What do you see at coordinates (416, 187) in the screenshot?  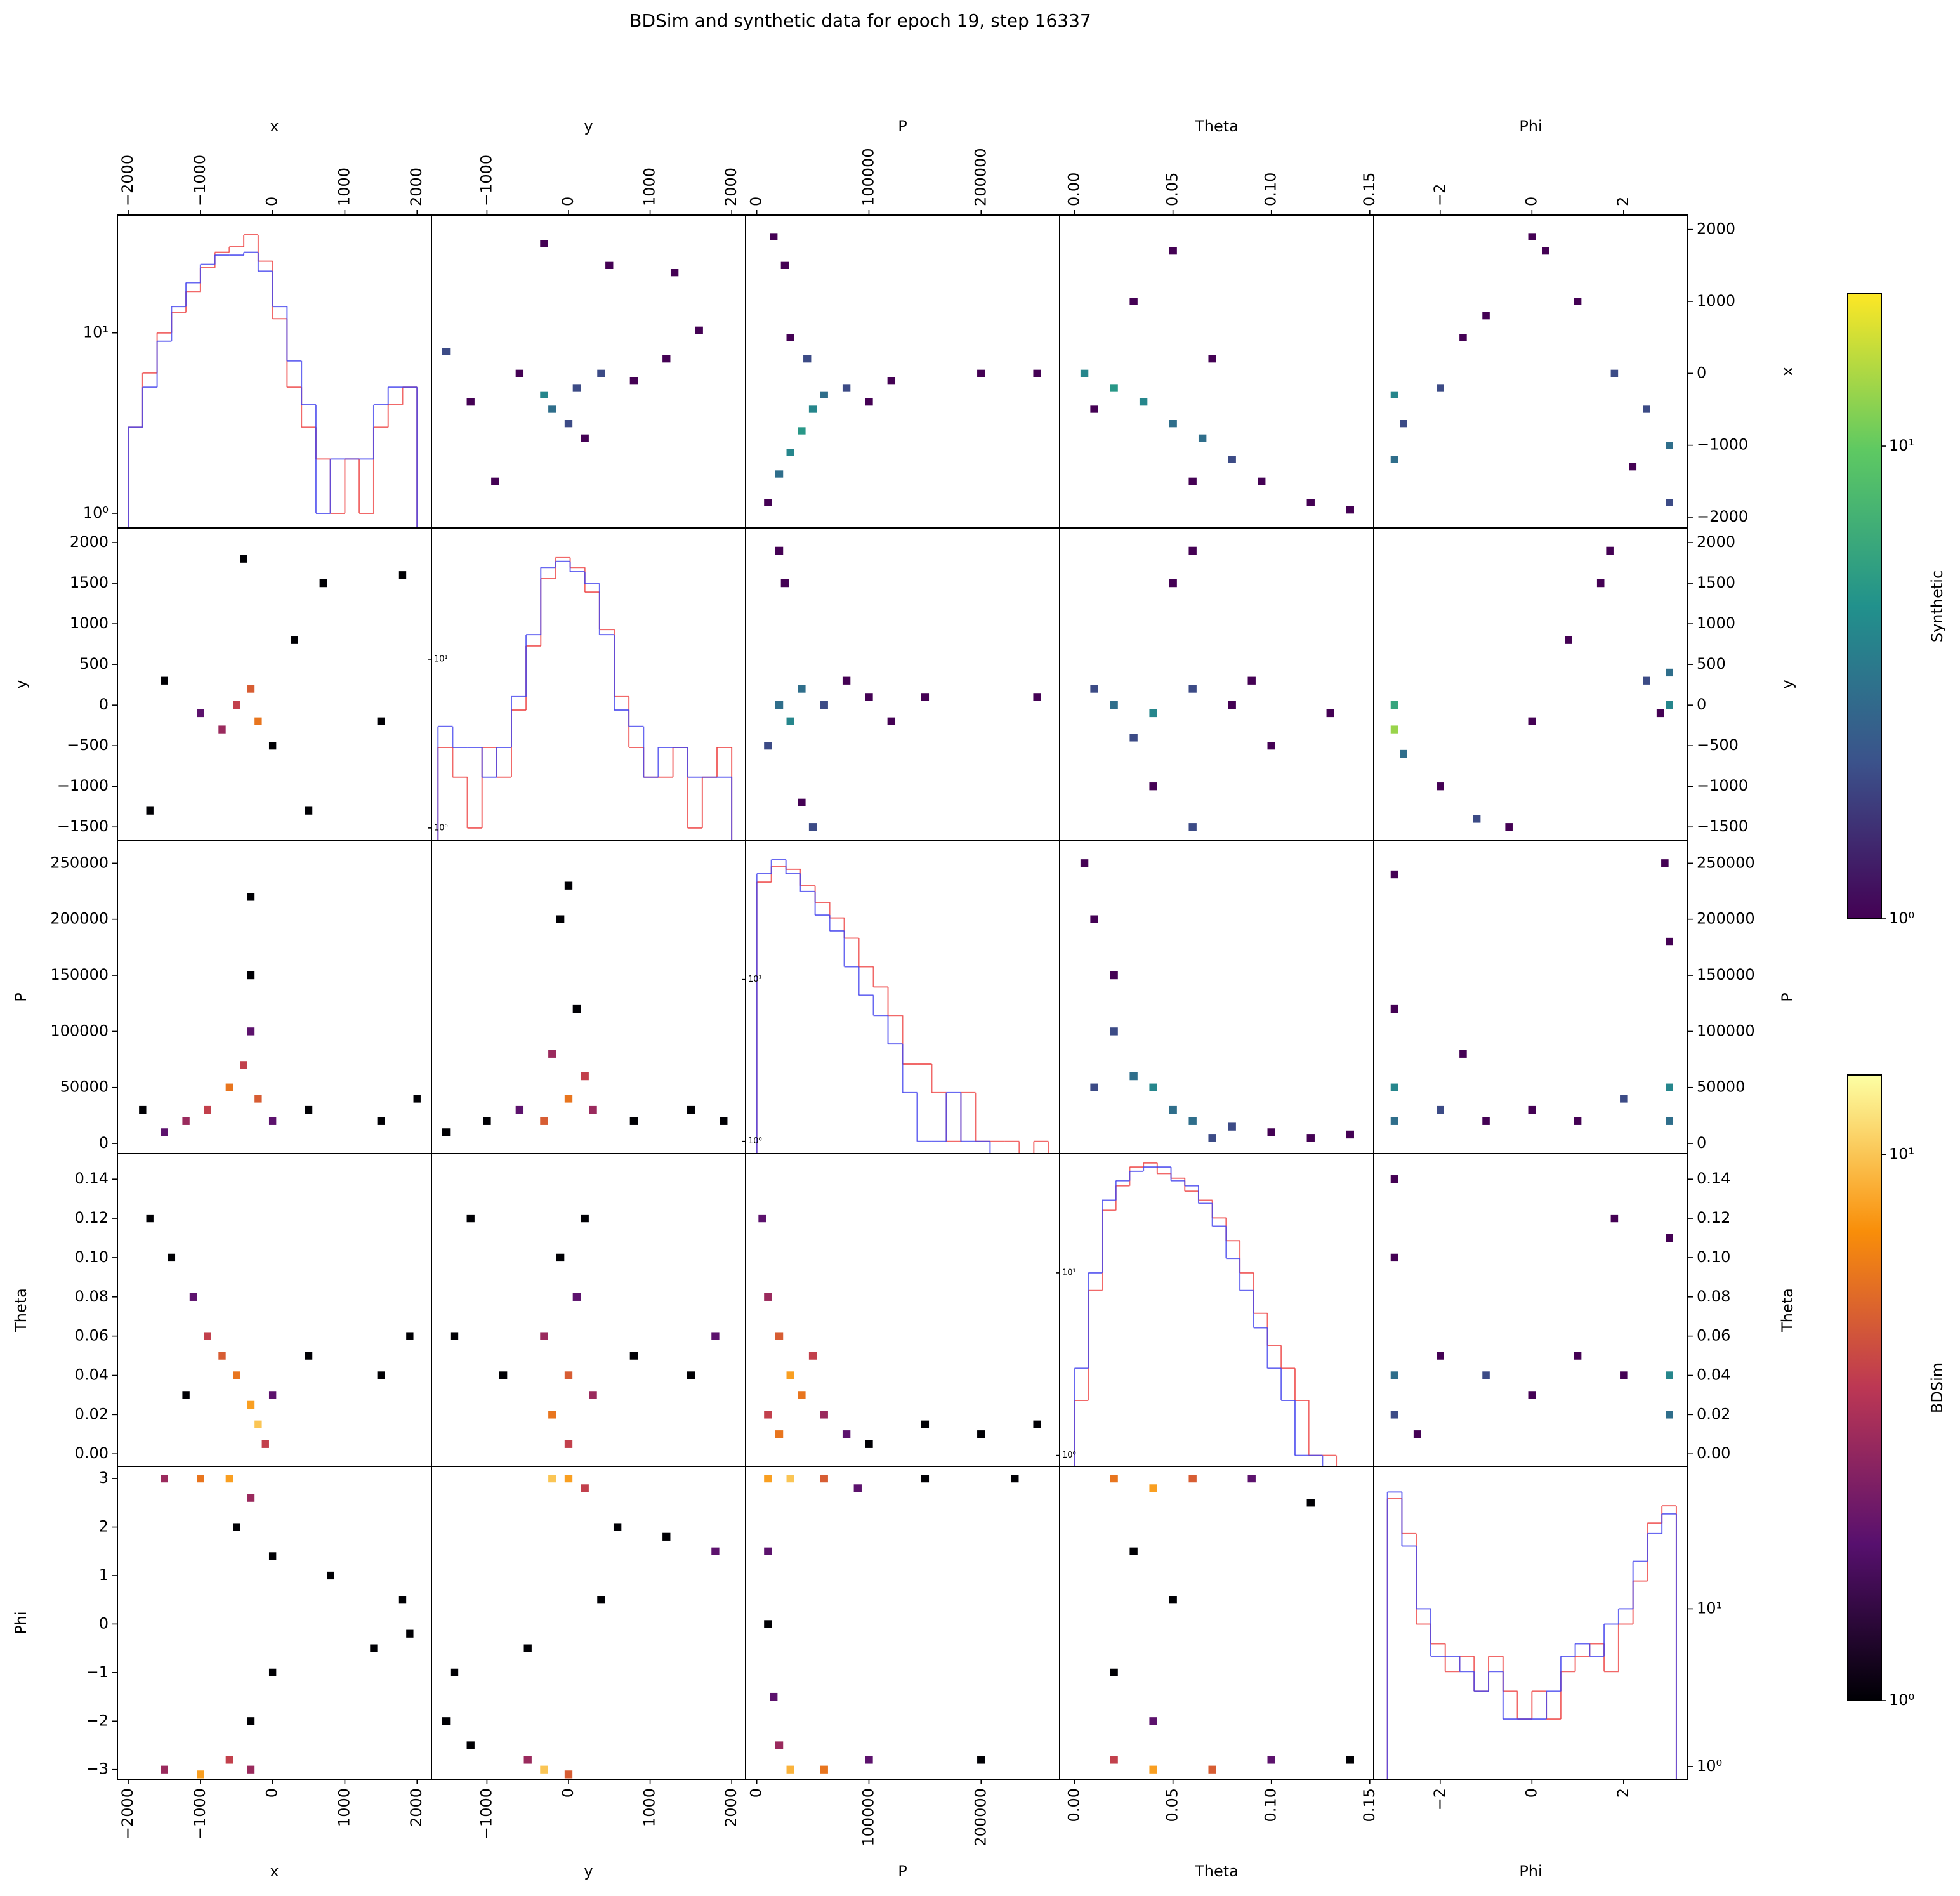 I see `x-tick-label: 2000` at bounding box center [416, 187].